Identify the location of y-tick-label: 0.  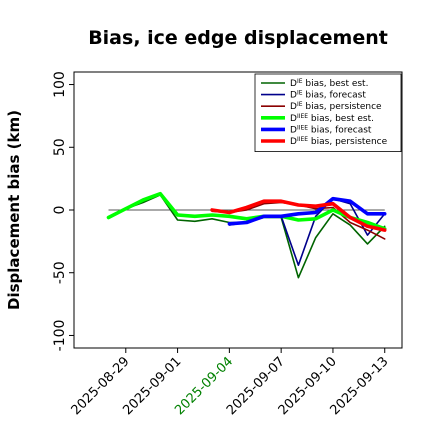
(60, 210).